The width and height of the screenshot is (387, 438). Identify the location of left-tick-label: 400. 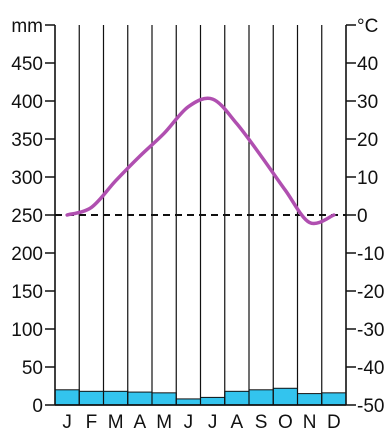
(27, 102).